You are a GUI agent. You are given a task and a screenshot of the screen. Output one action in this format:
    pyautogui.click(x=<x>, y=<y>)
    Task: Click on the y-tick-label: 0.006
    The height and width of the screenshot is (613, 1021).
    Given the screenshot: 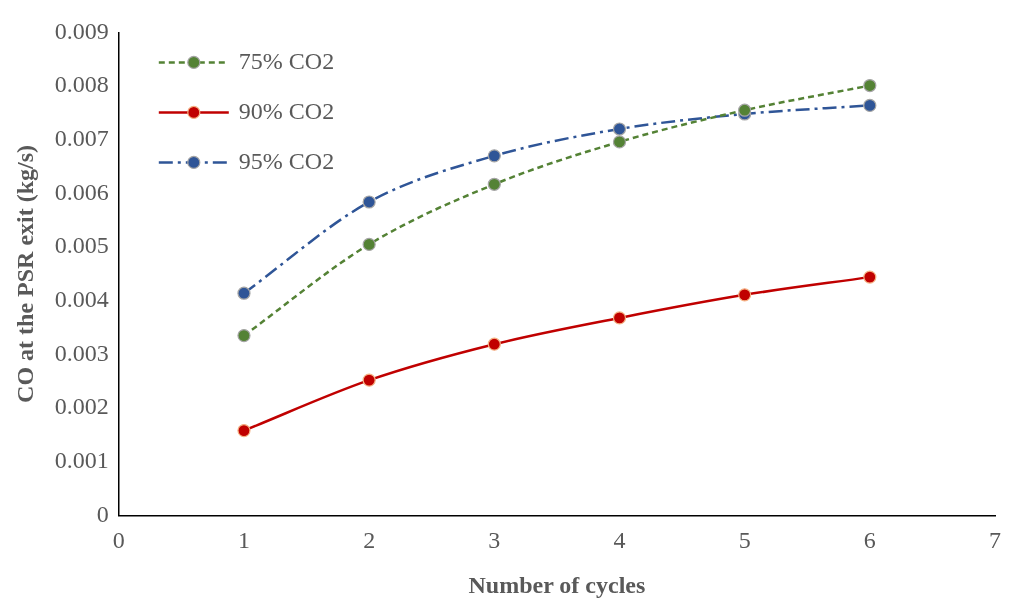 What is the action you would take?
    pyautogui.click(x=81, y=191)
    